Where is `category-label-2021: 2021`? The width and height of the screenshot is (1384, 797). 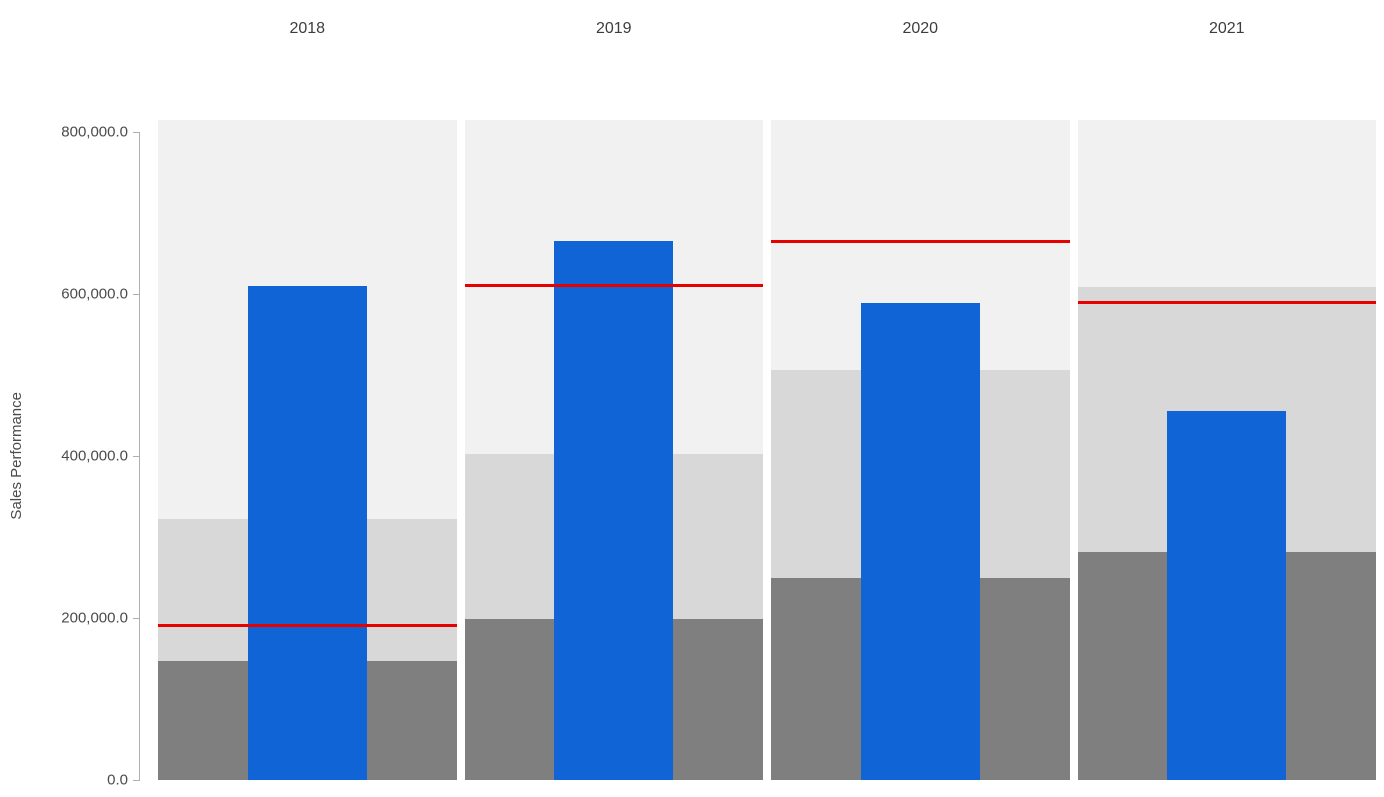
category-label-2021: 2021 is located at coordinates (1226, 28).